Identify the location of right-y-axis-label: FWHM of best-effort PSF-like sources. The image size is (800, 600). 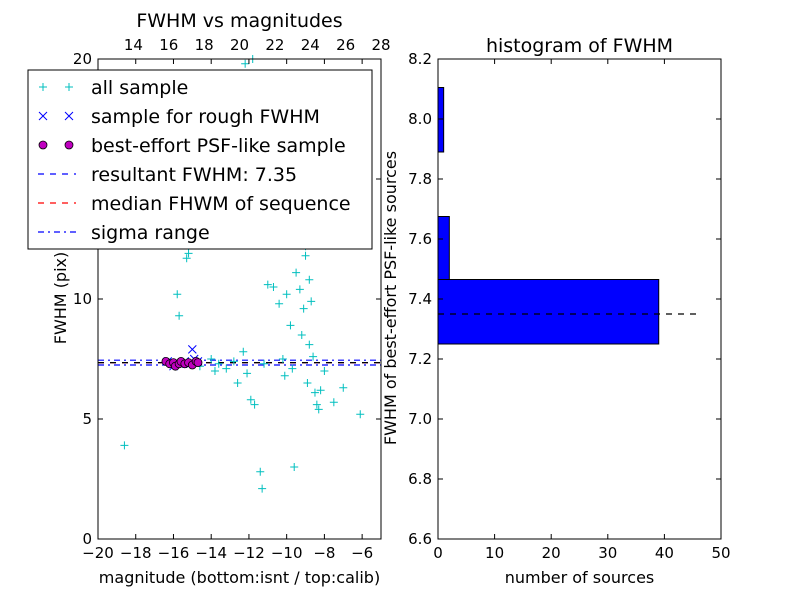
(390, 298).